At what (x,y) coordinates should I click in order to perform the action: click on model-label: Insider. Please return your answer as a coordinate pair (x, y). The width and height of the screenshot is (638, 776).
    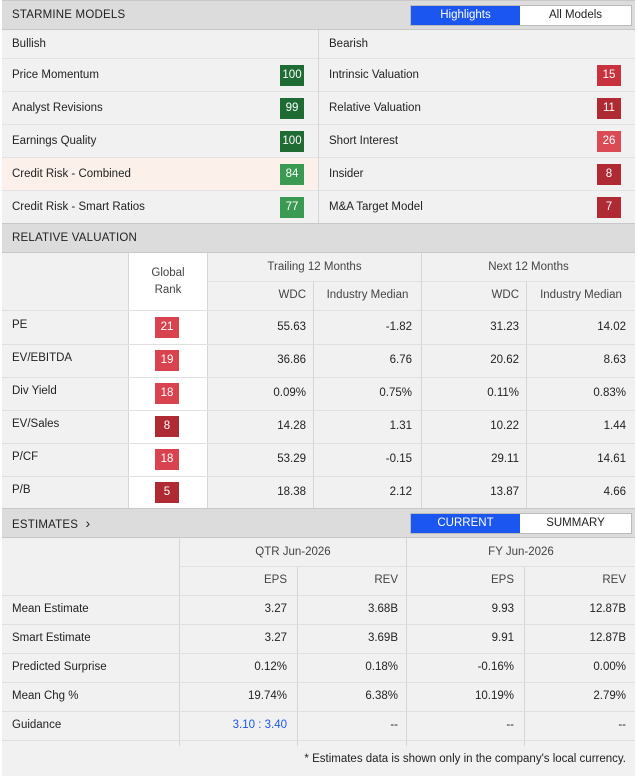
    Looking at the image, I should click on (346, 174).